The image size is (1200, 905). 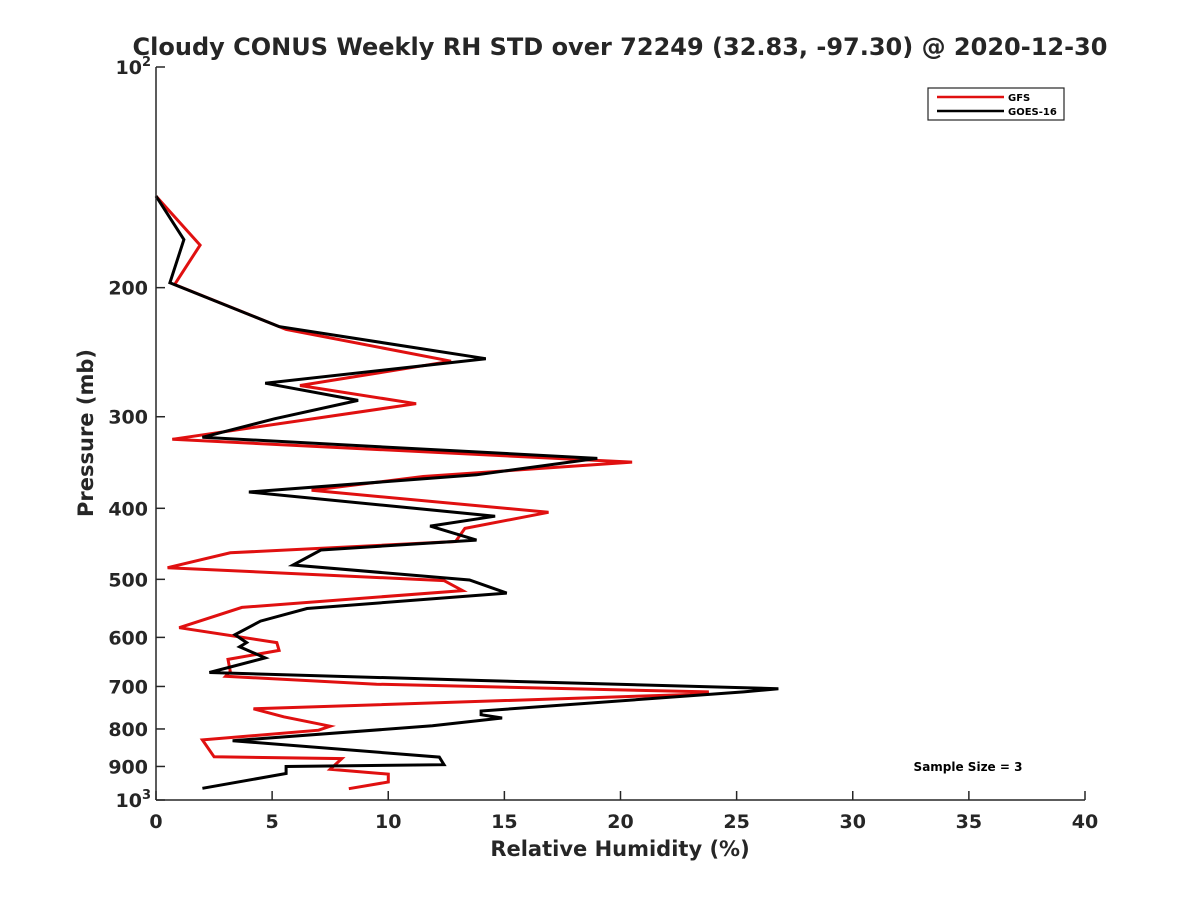 I want to click on x-tick-label: 40, so click(x=1085, y=822).